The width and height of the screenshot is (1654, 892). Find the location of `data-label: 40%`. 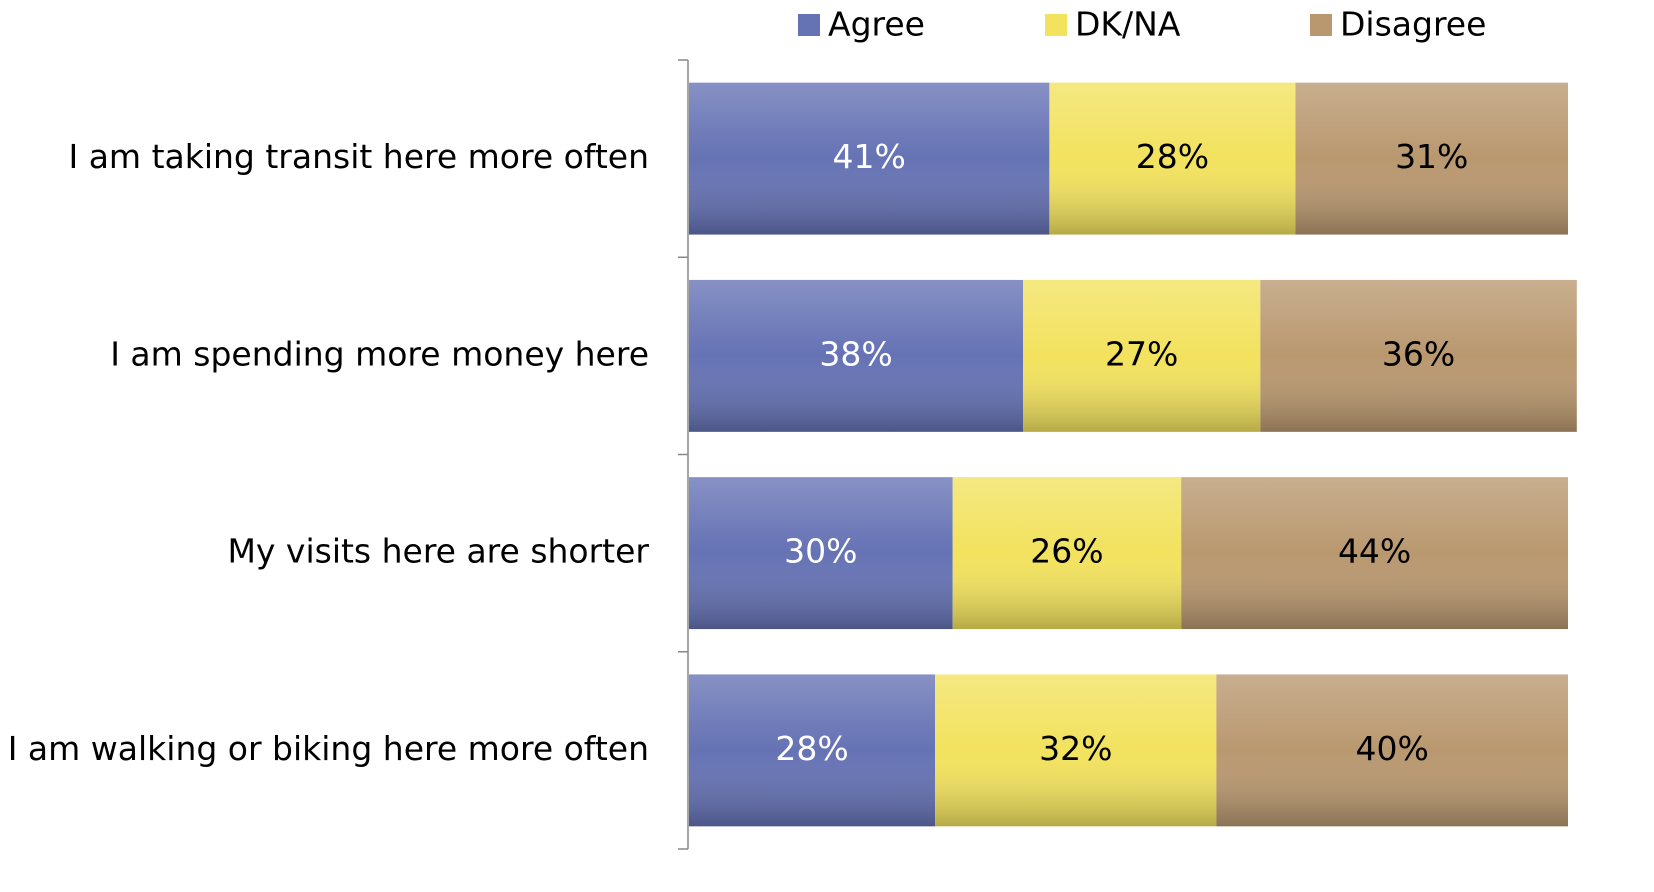

data-label: 40% is located at coordinates (1392, 748).